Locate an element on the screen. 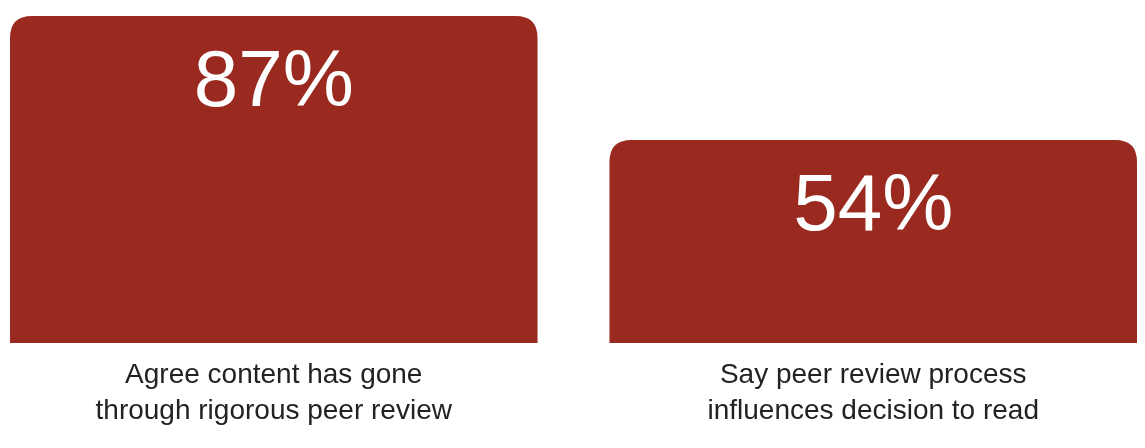 Image resolution: width=1145 pixels, height=448 pixels. data-label: 87% is located at coordinates (273, 78).